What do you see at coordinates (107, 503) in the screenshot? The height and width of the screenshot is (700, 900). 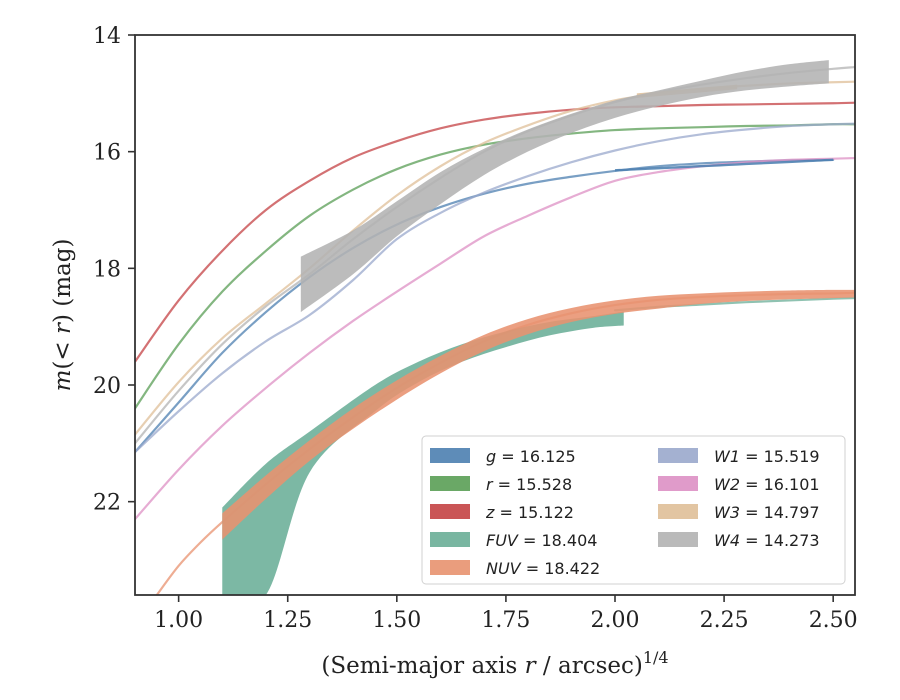 I see `y-tick-label: 22` at bounding box center [107, 503].